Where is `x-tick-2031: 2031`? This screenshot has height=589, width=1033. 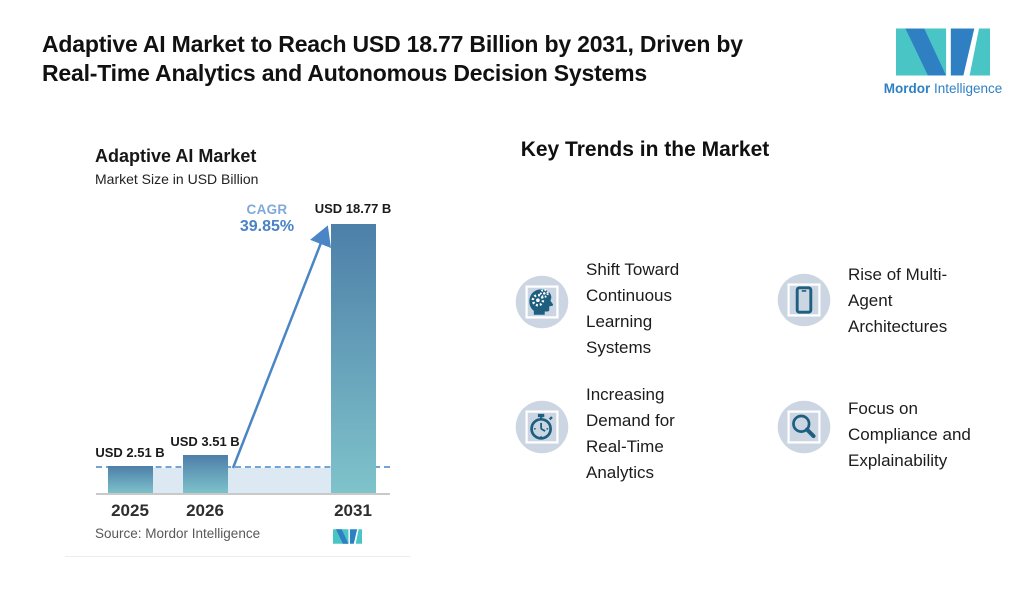
x-tick-2031: 2031 is located at coordinates (353, 510).